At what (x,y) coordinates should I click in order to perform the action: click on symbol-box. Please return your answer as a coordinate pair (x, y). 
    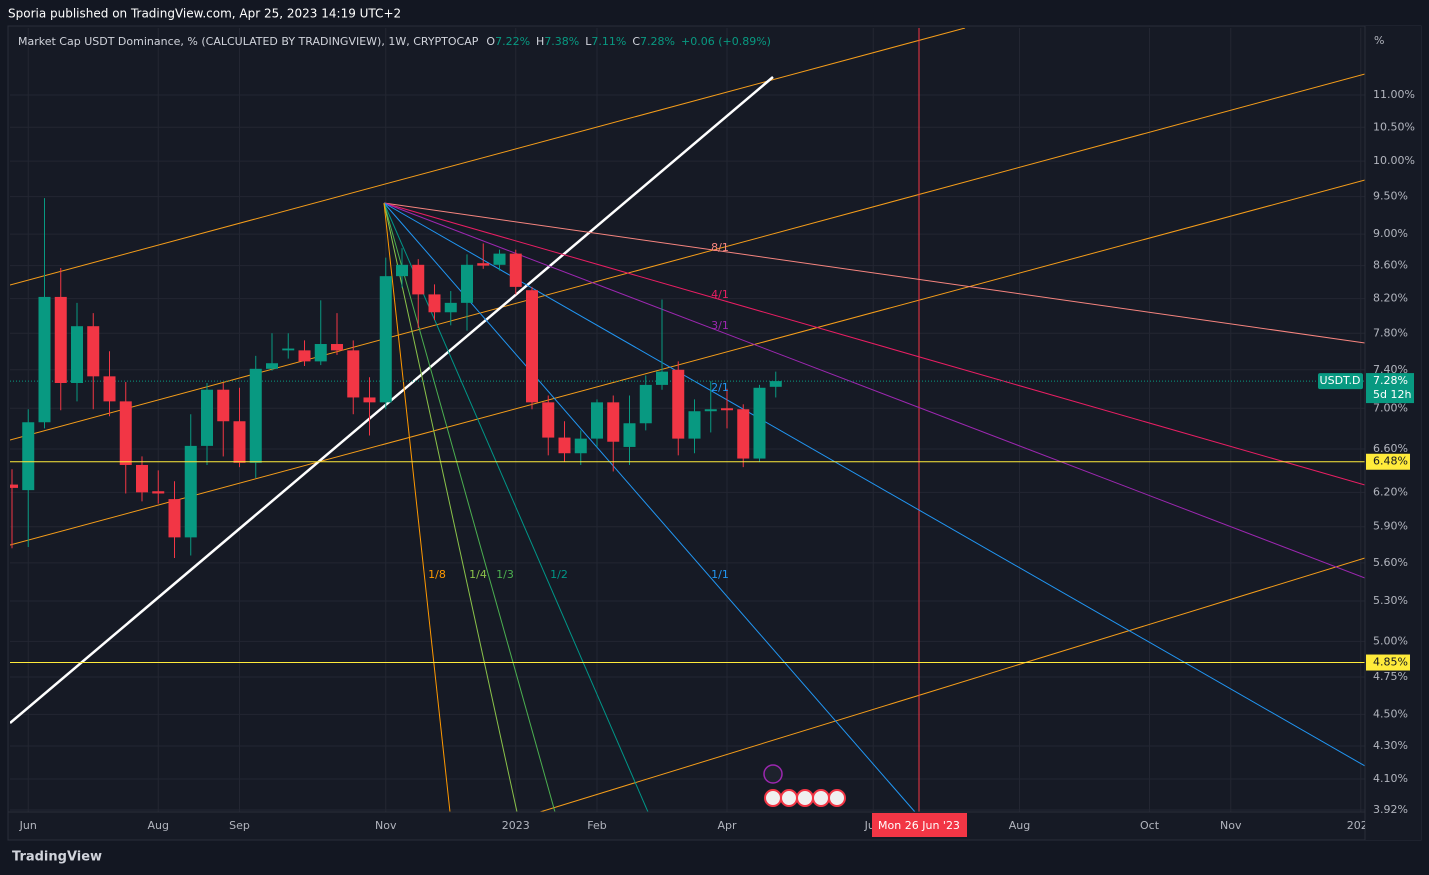
    Looking at the image, I should click on (1340, 381).